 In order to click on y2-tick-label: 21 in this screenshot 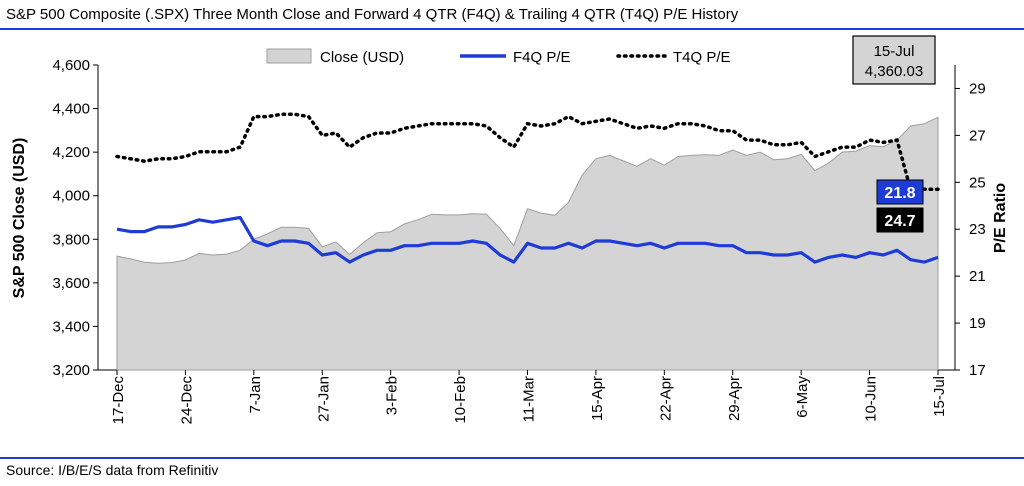, I will do `click(977, 276)`.